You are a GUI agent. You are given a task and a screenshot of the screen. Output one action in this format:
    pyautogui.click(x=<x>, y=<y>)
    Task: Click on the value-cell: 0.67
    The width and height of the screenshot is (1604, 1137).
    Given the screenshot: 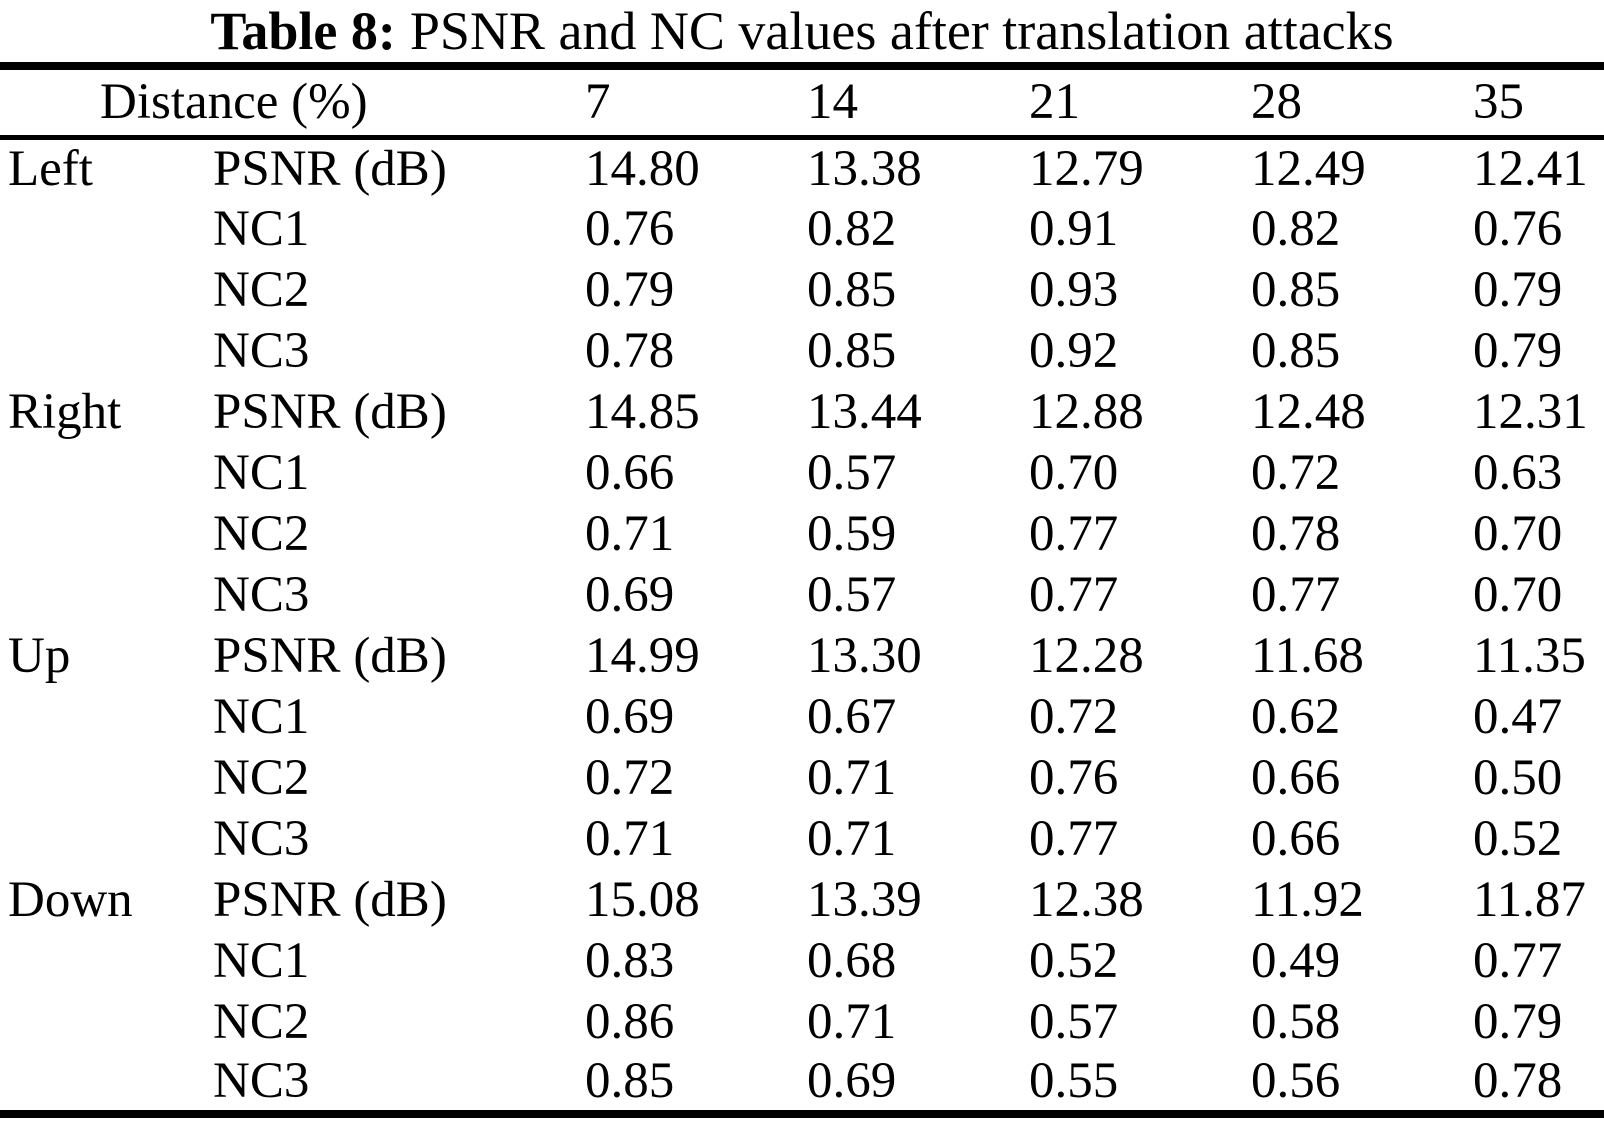 What is the action you would take?
    pyautogui.click(x=852, y=716)
    